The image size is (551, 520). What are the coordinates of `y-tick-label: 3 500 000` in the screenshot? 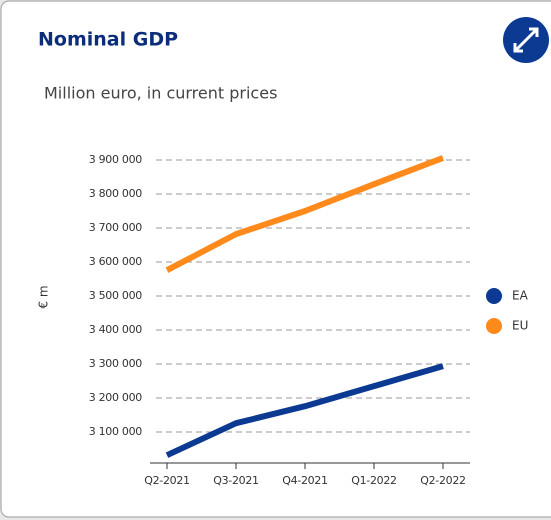 It's located at (116, 295).